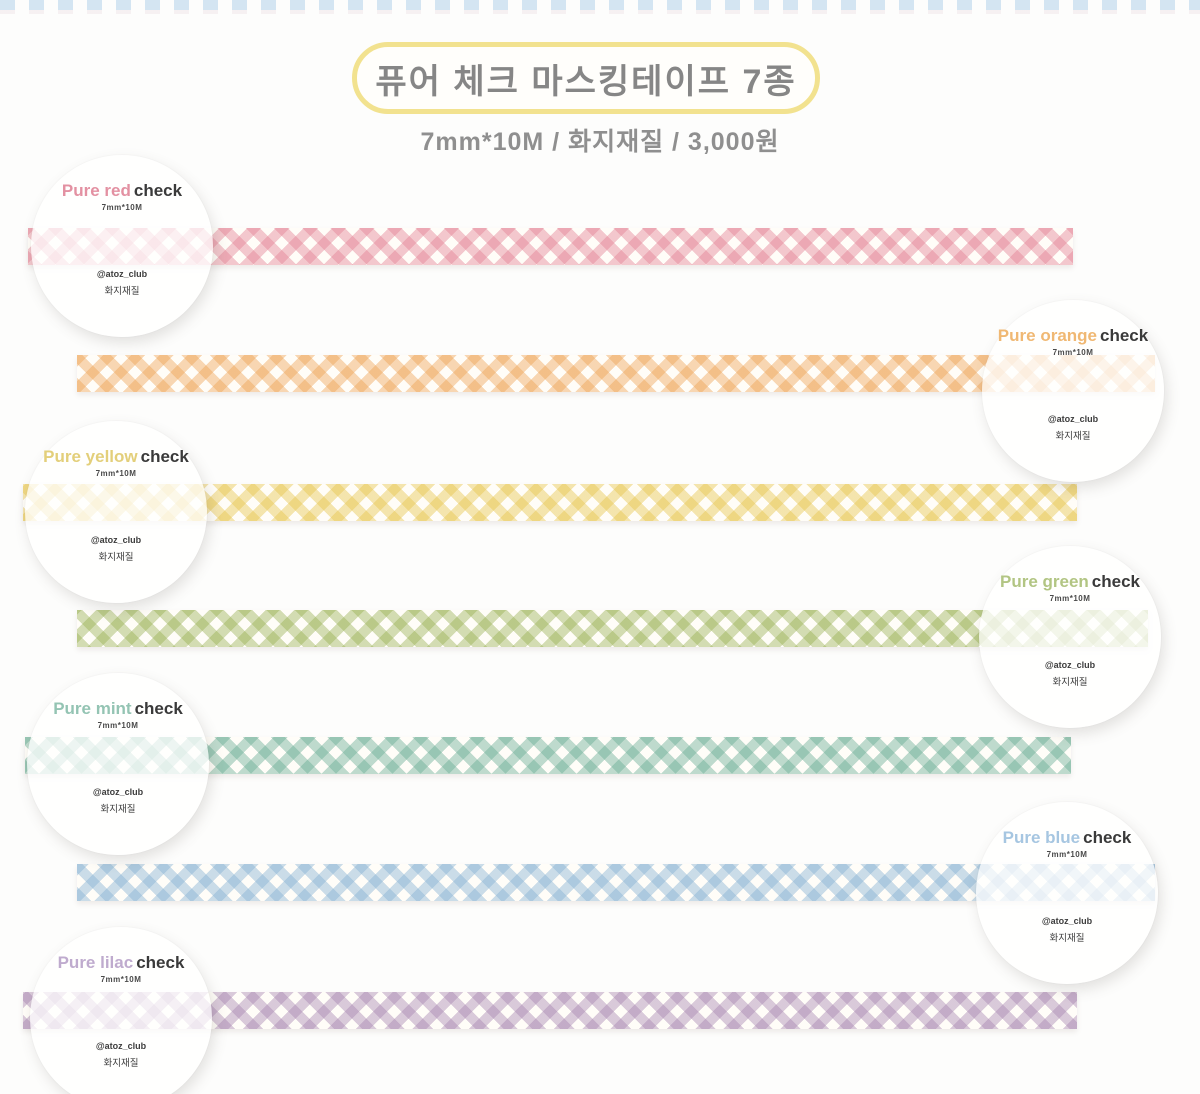  What do you see at coordinates (616, 882) in the screenshot?
I see `tape-strip-blue` at bounding box center [616, 882].